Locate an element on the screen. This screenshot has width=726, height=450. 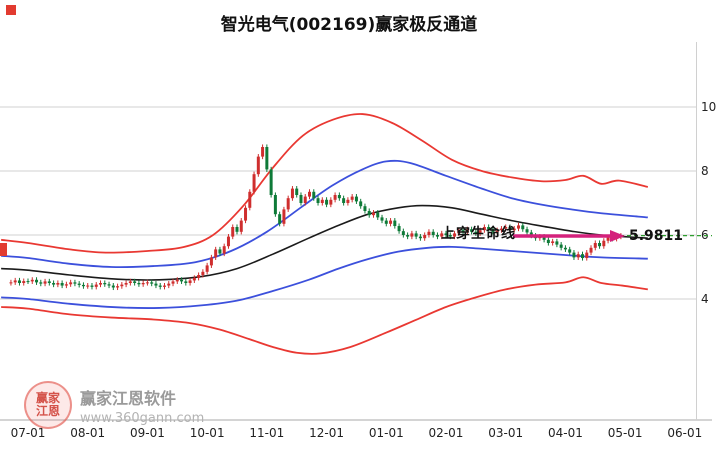
x-axis-label: 02-01 is located at coordinates (446, 433).